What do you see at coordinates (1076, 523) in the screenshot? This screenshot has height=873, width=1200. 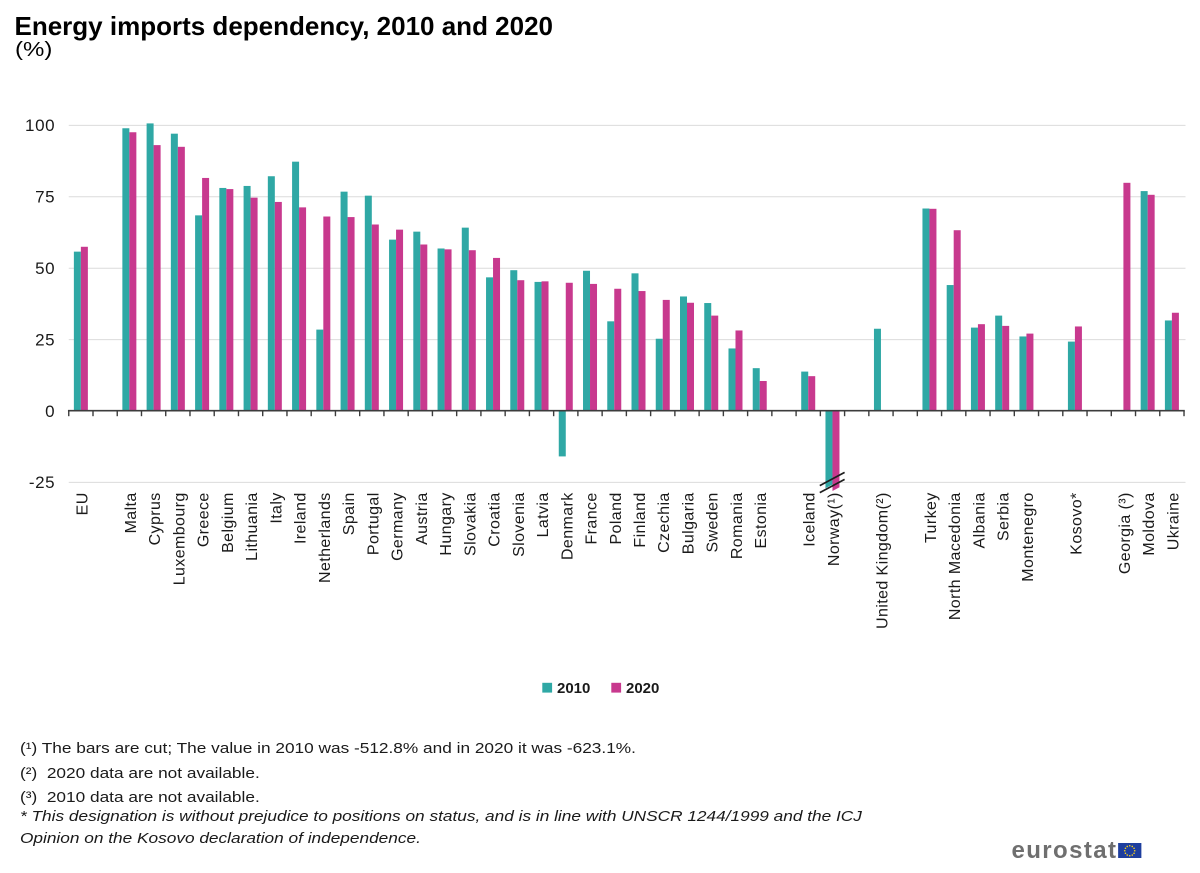 I see `svg-text: Kosovo*` at bounding box center [1076, 523].